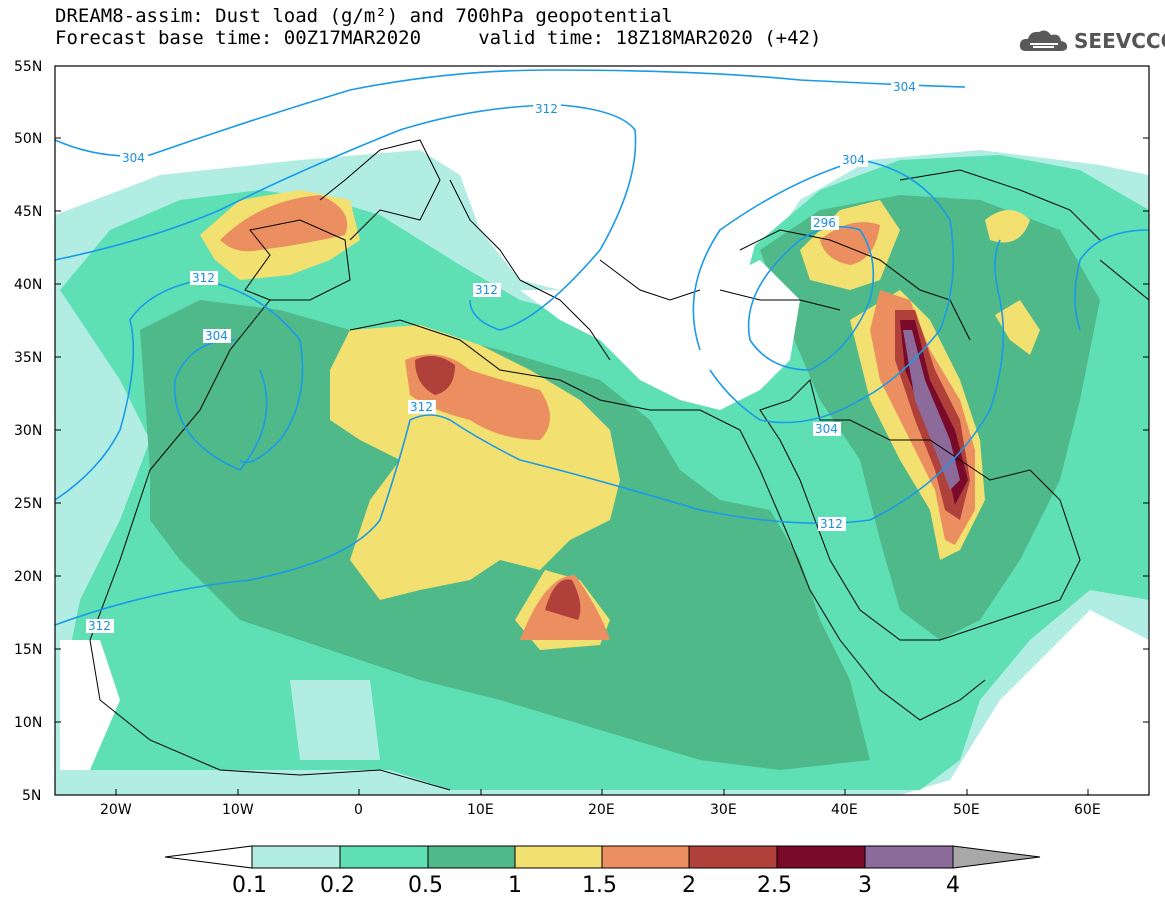 This screenshot has width=1165, height=907. I want to click on colorbar: 0.1 0.2 0.5 1 1.5 2 2.5 3 4, so click(602, 871).